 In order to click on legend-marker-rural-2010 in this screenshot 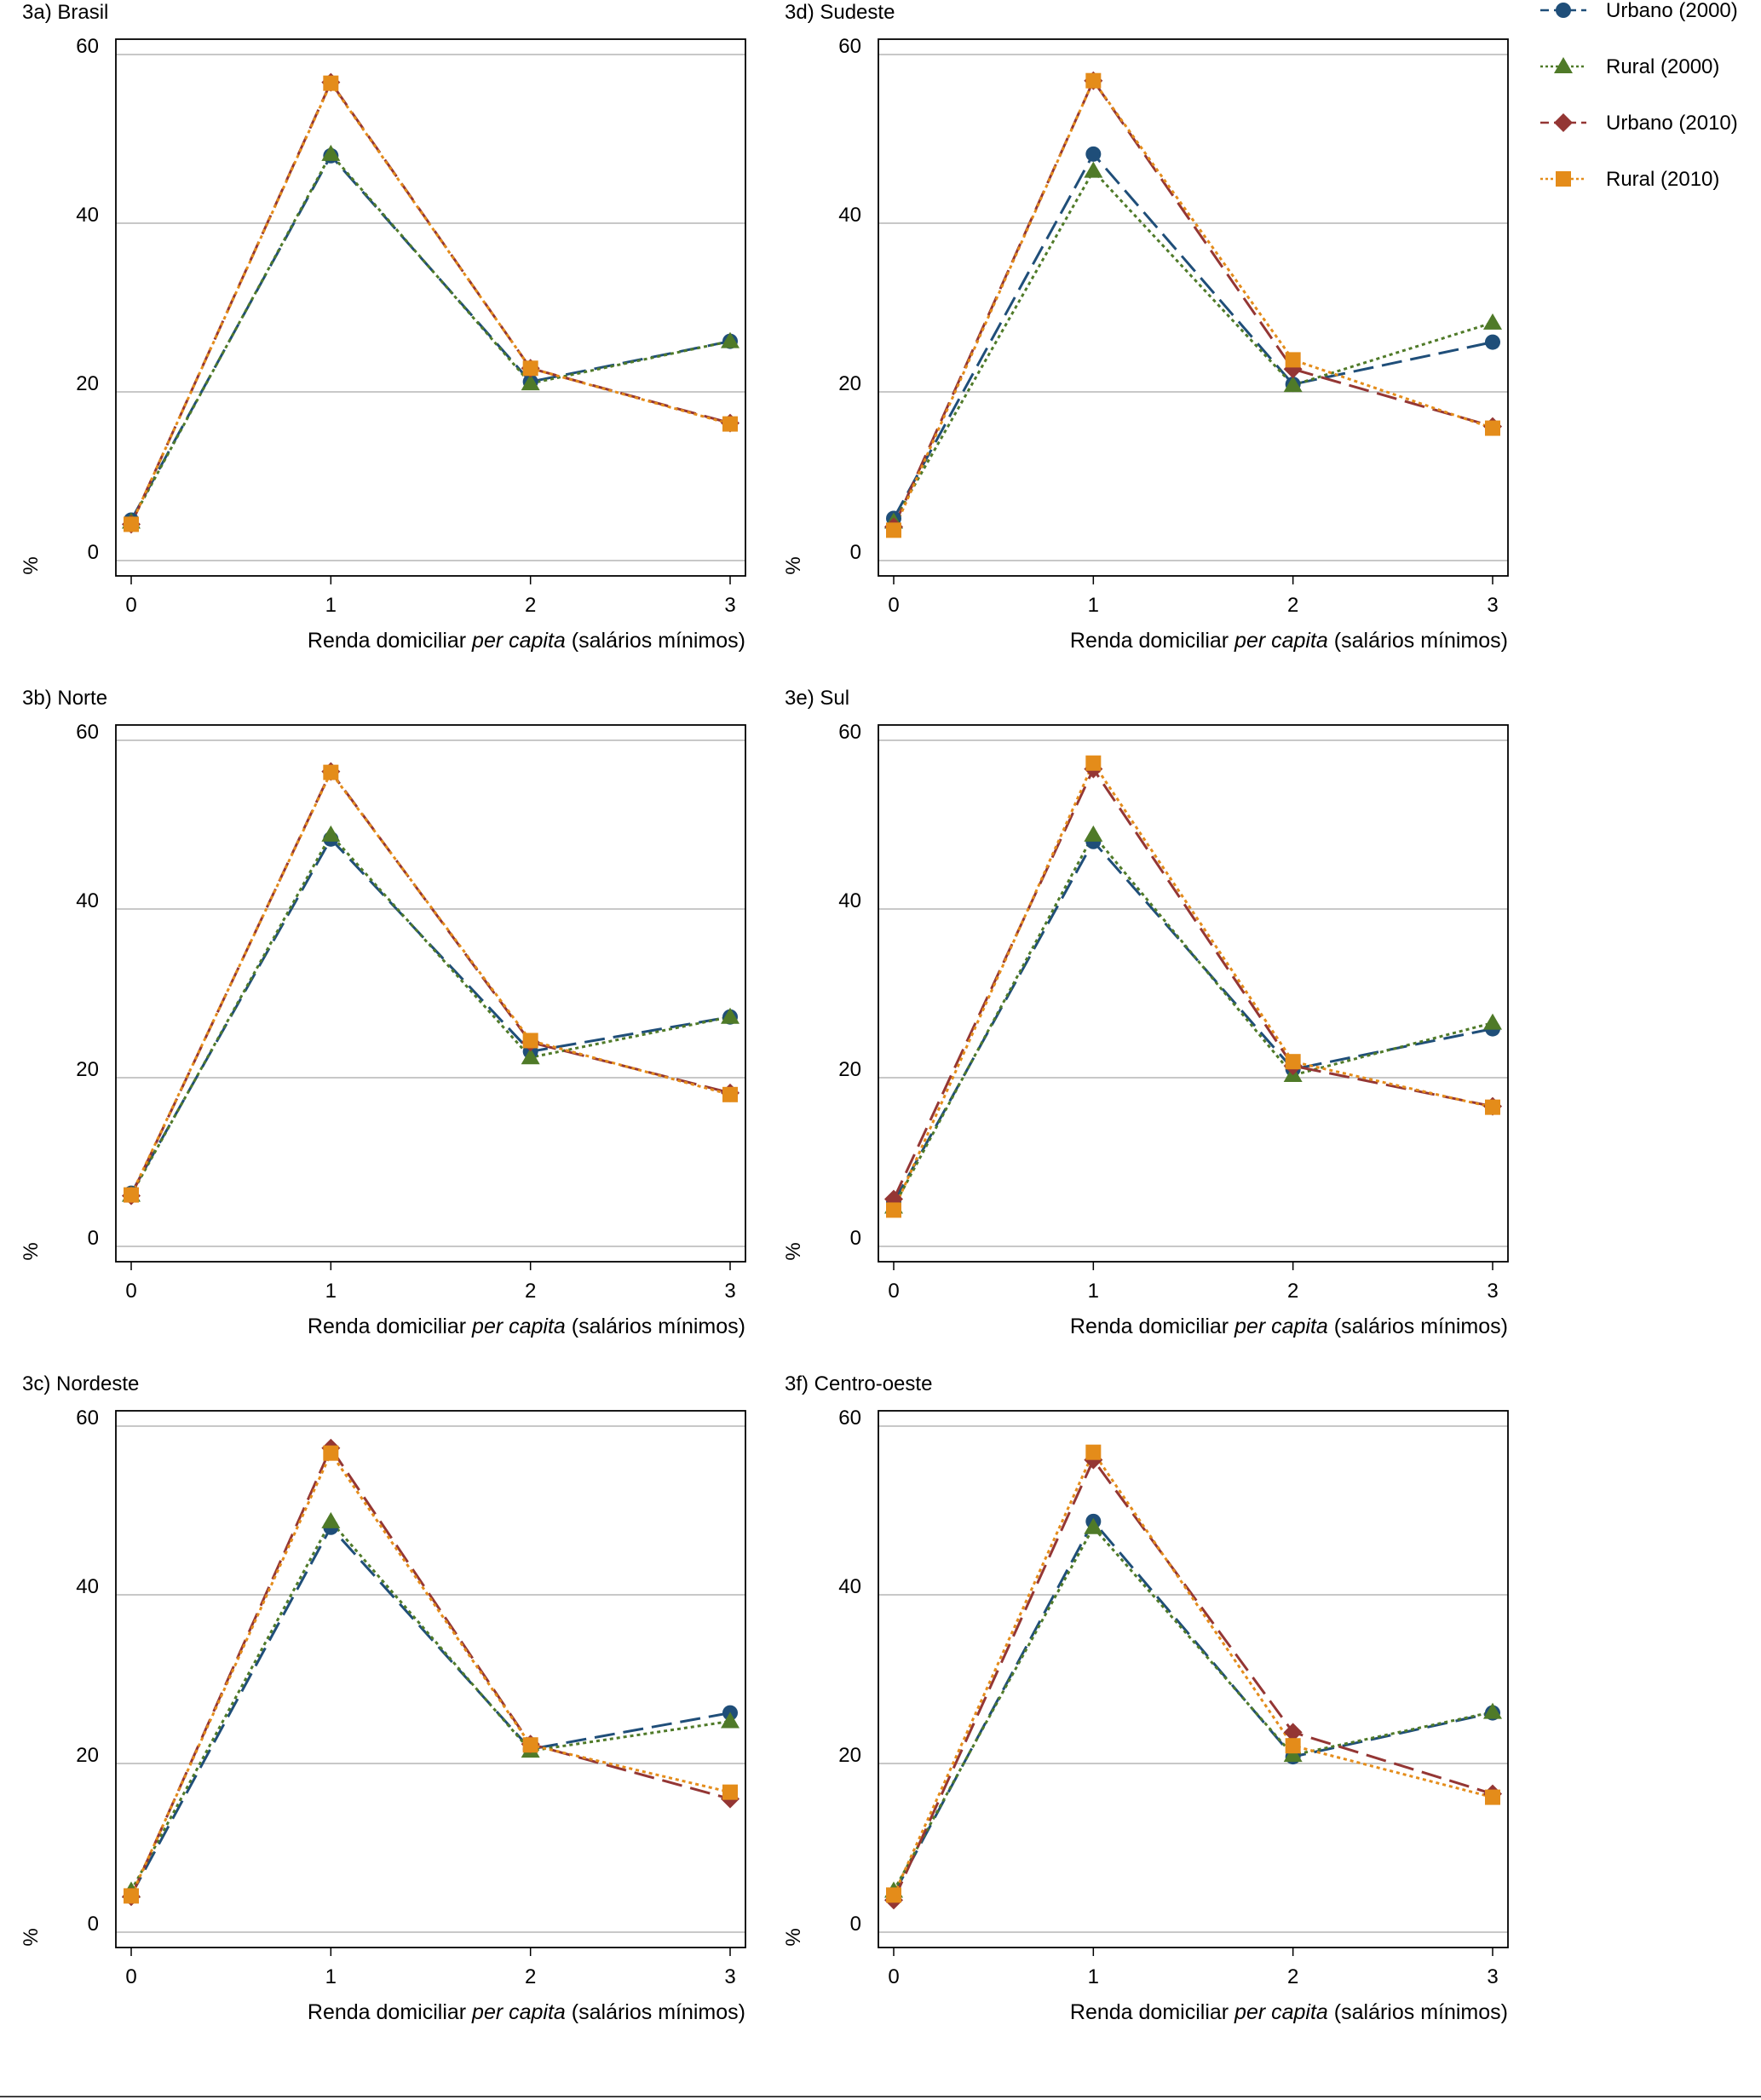, I will do `click(1563, 179)`.